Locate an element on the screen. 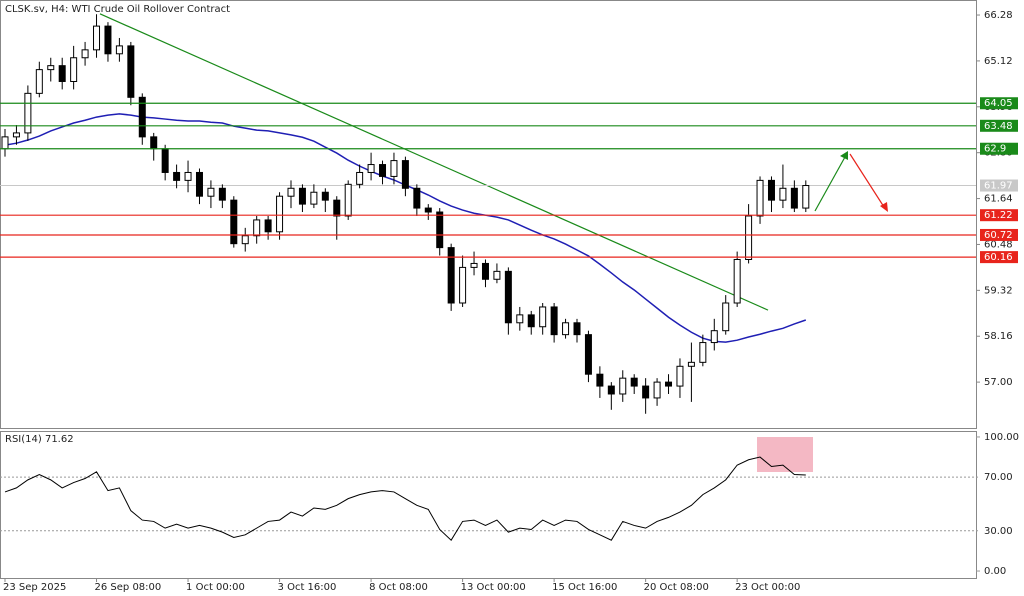 The width and height of the screenshot is (1024, 596). x-tick-label: 8 Oct 08:00 is located at coordinates (398, 587).